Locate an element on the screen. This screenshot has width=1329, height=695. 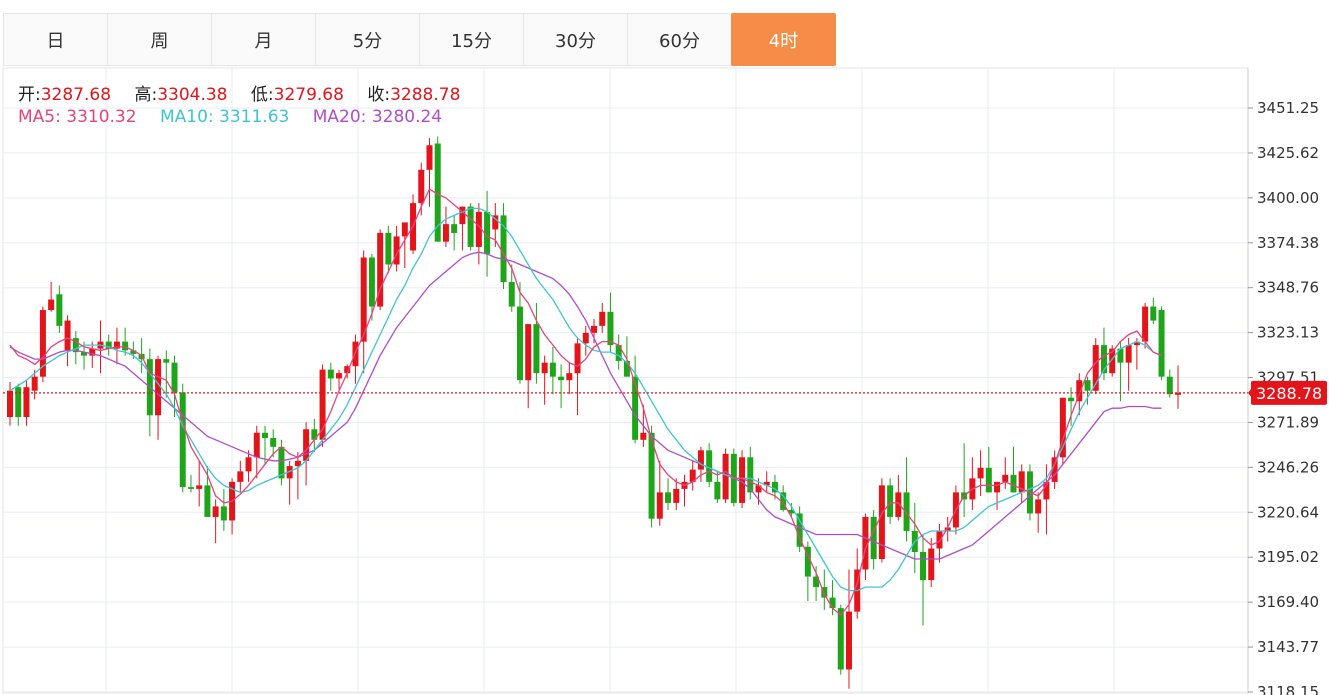
y-tick-label: 3220.64 is located at coordinates (1288, 512).